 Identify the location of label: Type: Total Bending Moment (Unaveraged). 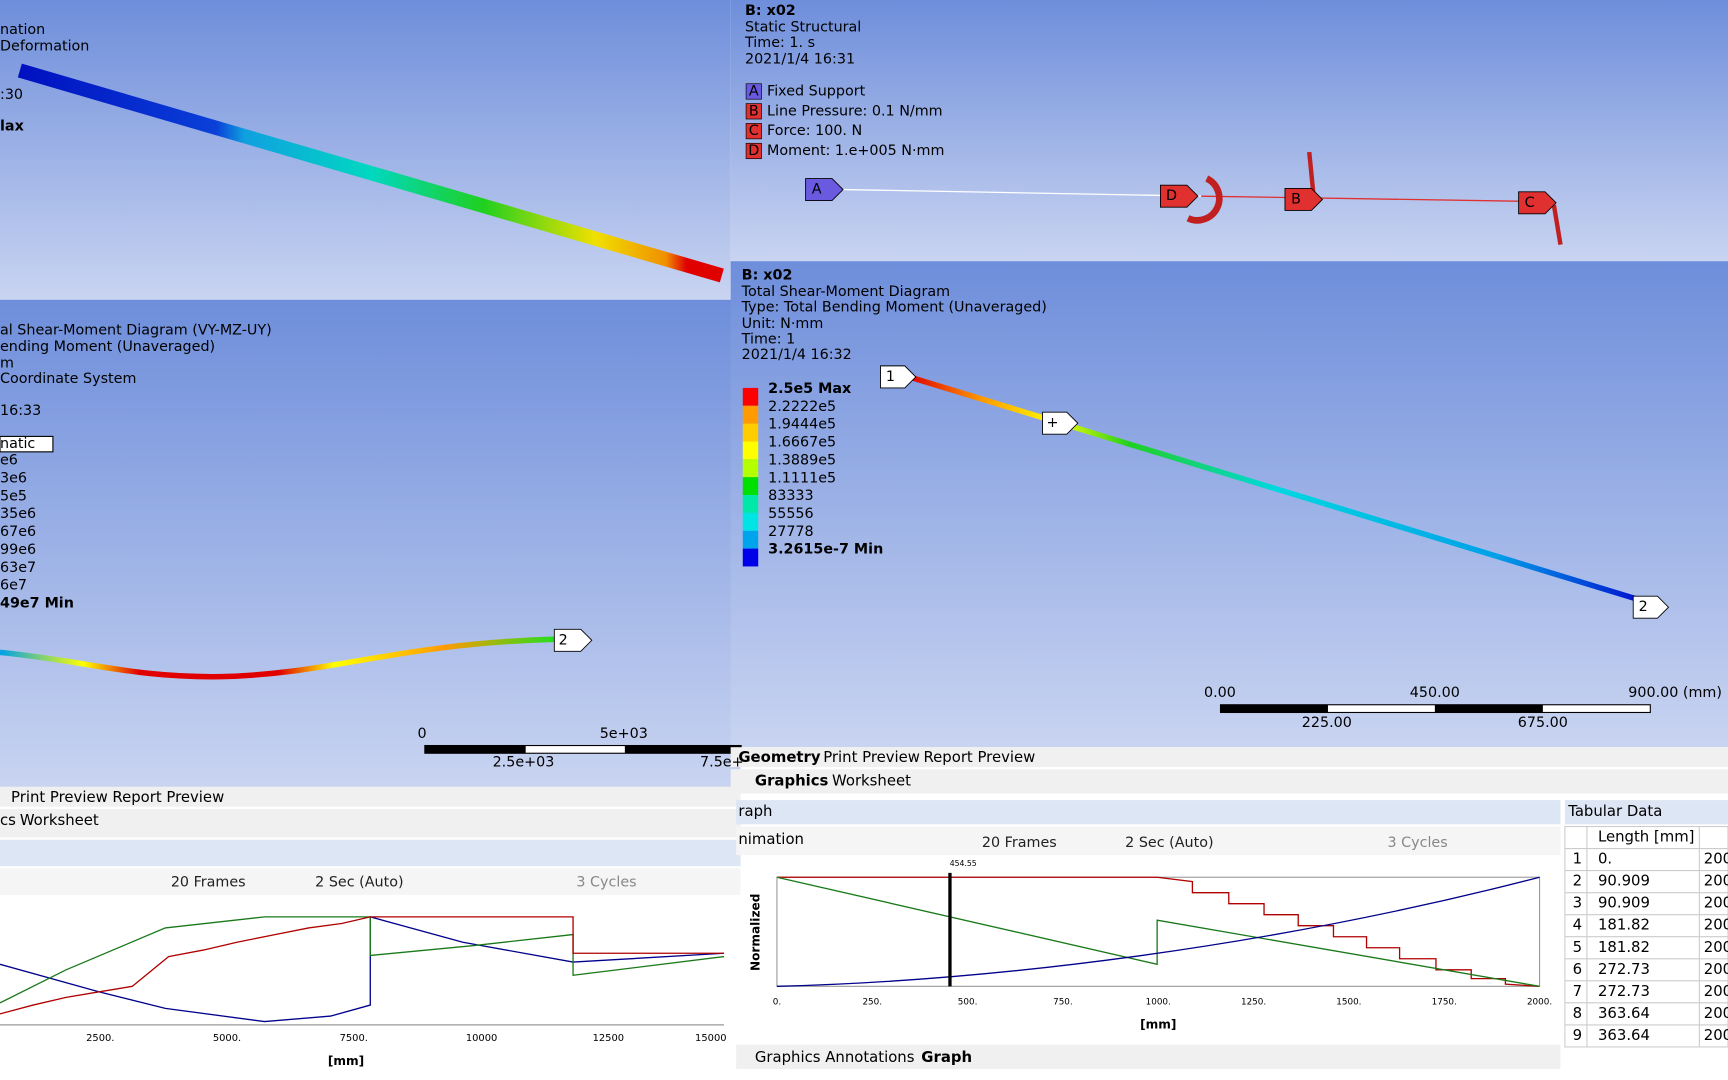
(894, 307).